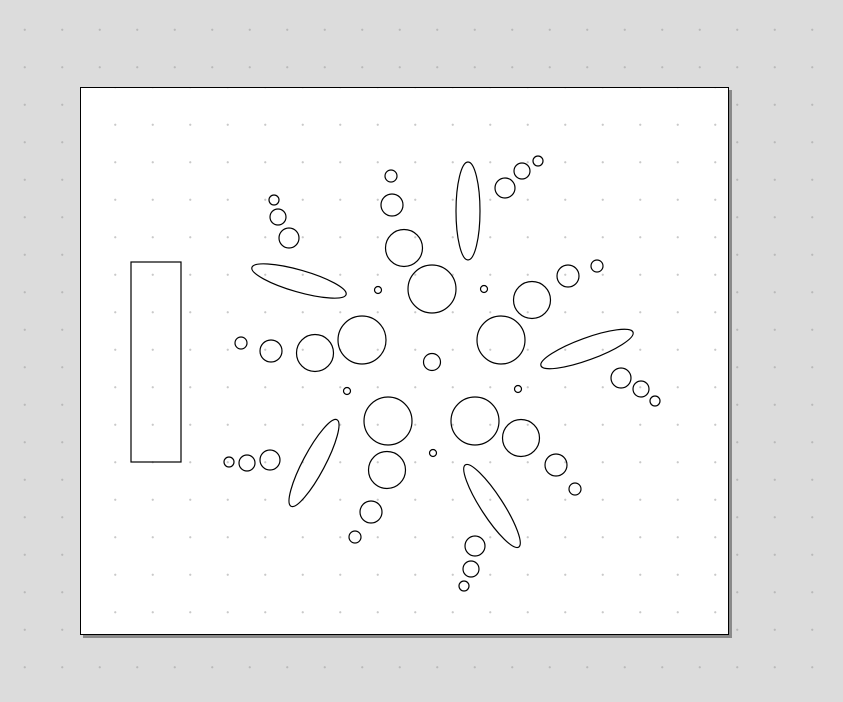 This screenshot has height=702, width=843. Describe the element at coordinates (299, 281) in the screenshot. I see `ellipse-upper-left` at that location.